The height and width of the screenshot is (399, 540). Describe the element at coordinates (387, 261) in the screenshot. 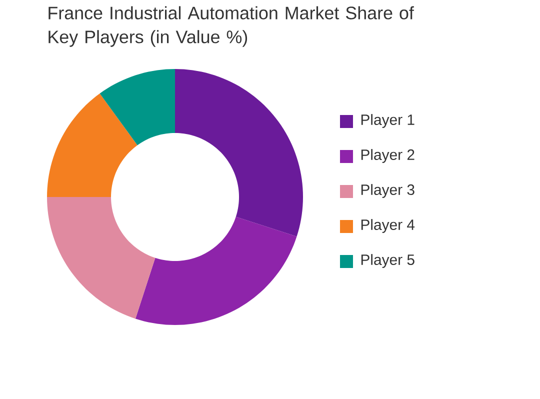

I see `legend-label: Player 5` at that location.